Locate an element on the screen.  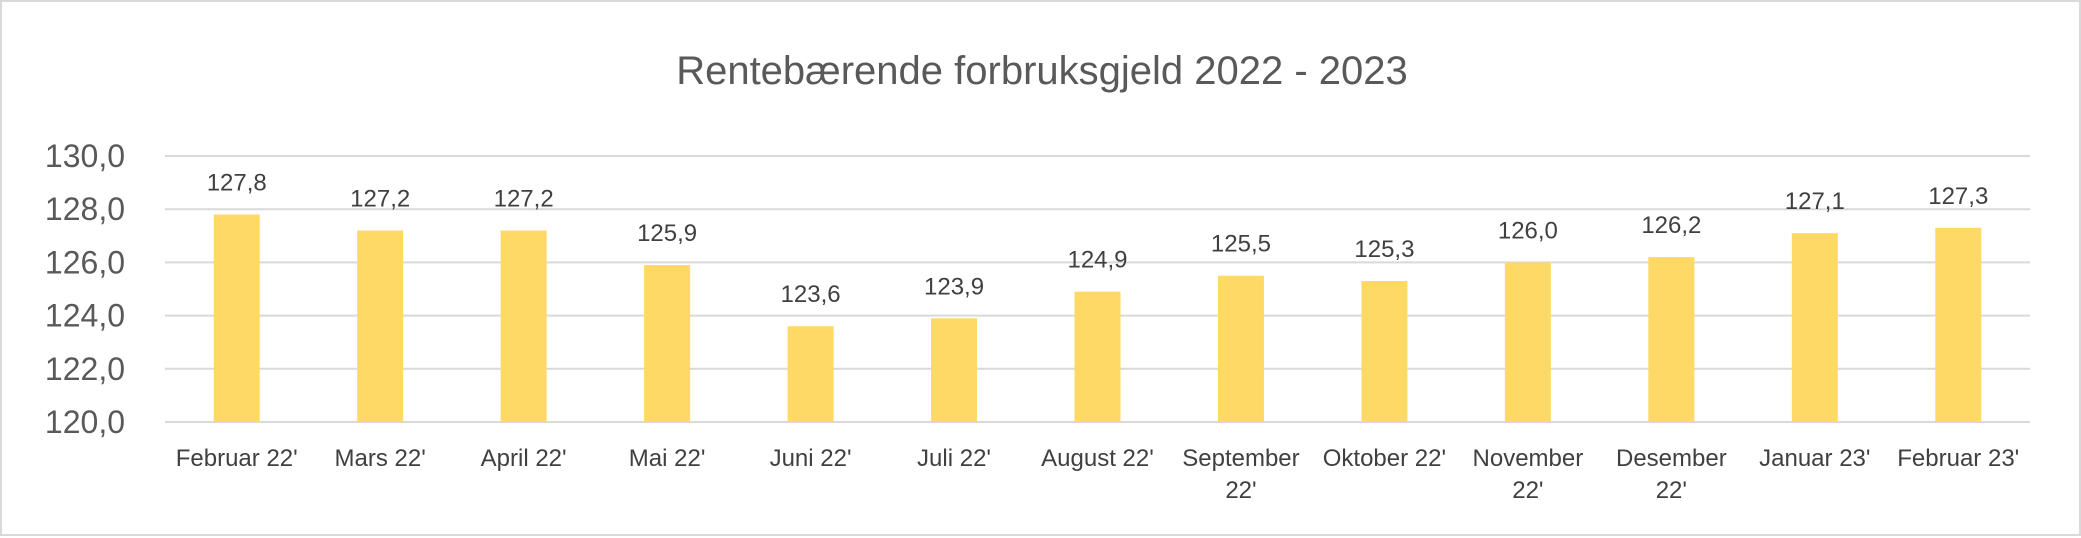
y-tick-label: 128,0 is located at coordinates (85, 209).